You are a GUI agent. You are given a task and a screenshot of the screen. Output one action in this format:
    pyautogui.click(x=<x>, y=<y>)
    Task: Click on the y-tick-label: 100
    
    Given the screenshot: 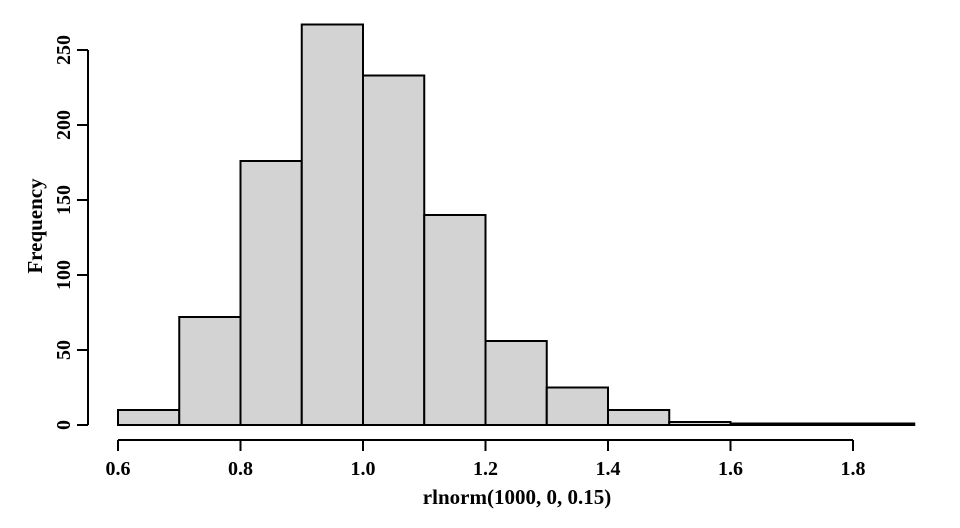 What is the action you would take?
    pyautogui.click(x=64, y=275)
    